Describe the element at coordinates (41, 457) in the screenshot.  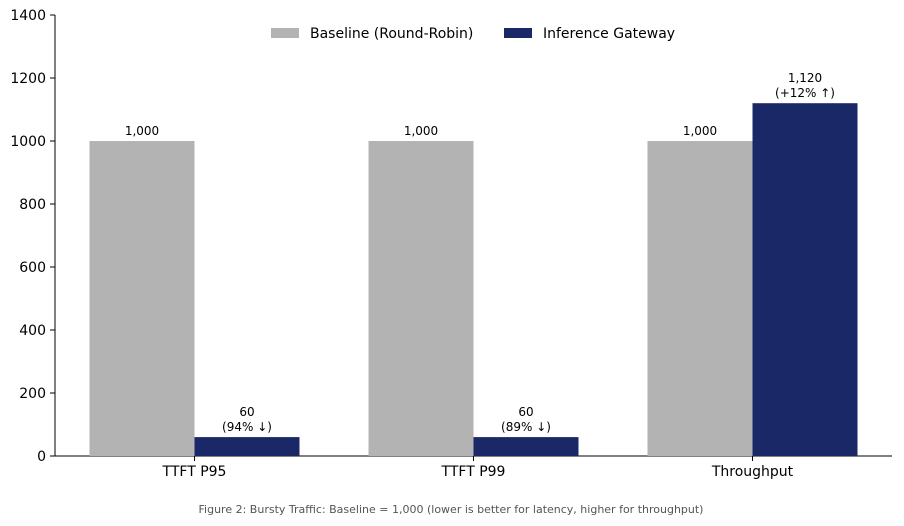
I see `y-tick-label: 0` at that location.